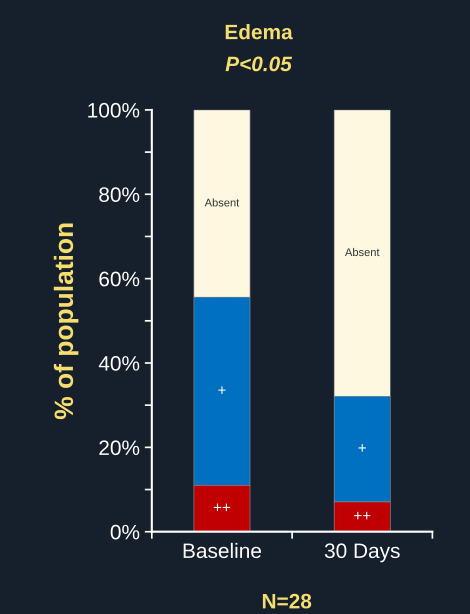 The image size is (470, 614). Describe the element at coordinates (259, 64) in the screenshot. I see `chart-subtitle: P<0.05` at that location.